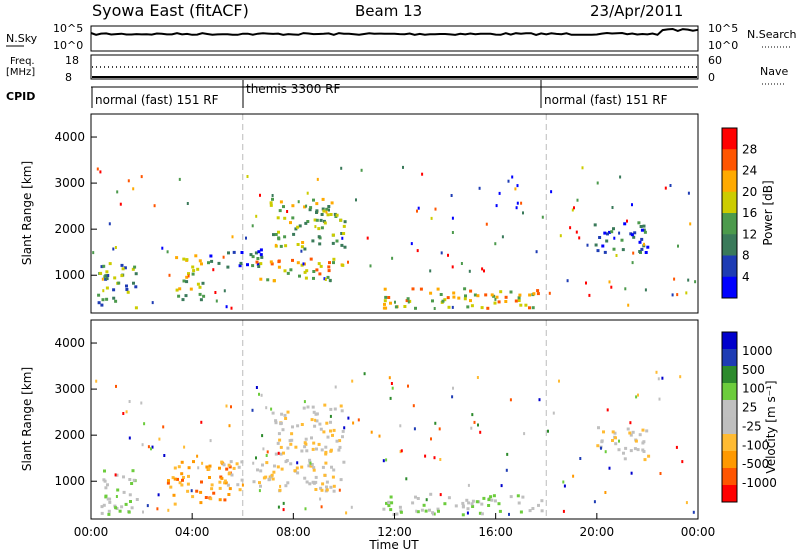 The height and width of the screenshot is (554, 800). Describe the element at coordinates (27, 213) in the screenshot. I see `power-ylabel: Slant Range [km]` at that location.